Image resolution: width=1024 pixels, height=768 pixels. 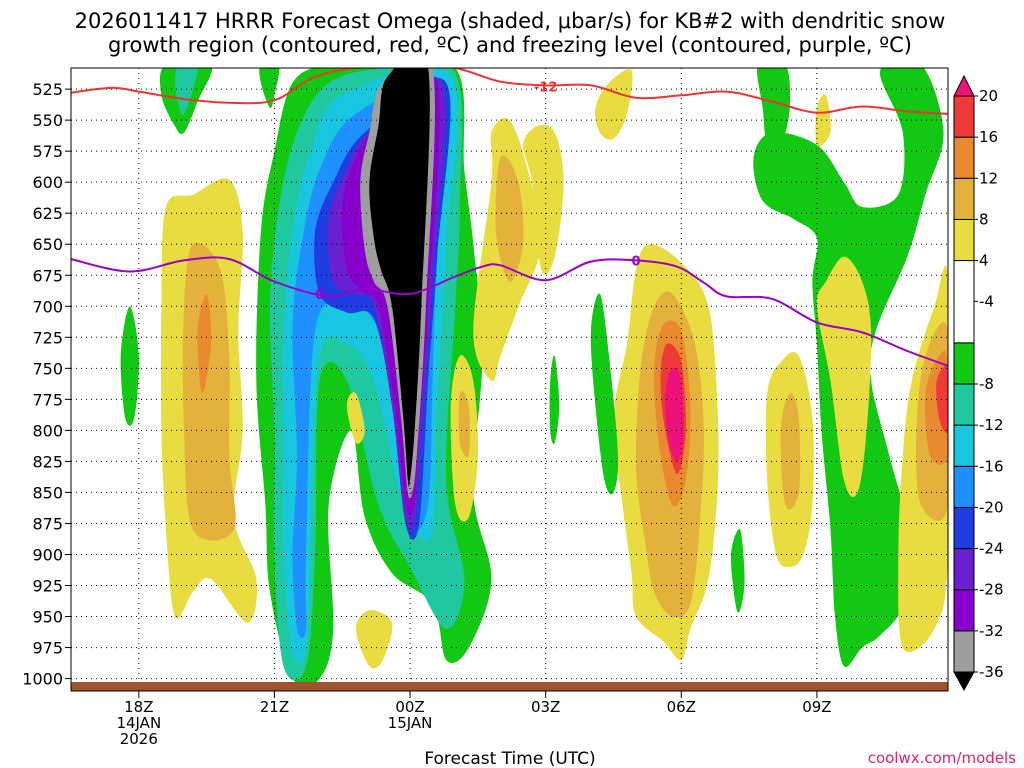 I want to click on dgz-contour-label: -12, so click(x=546, y=88).